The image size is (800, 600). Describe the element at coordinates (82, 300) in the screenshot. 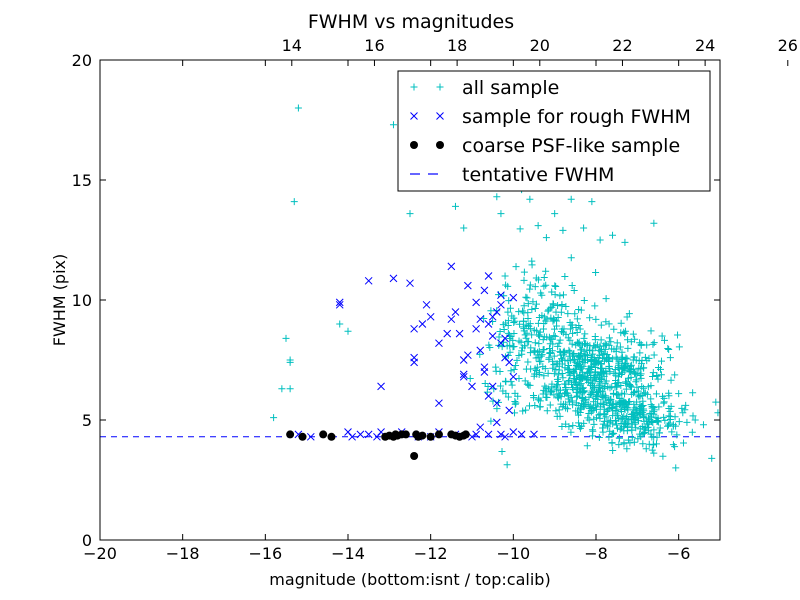

I see `y-tick-label: 10` at that location.